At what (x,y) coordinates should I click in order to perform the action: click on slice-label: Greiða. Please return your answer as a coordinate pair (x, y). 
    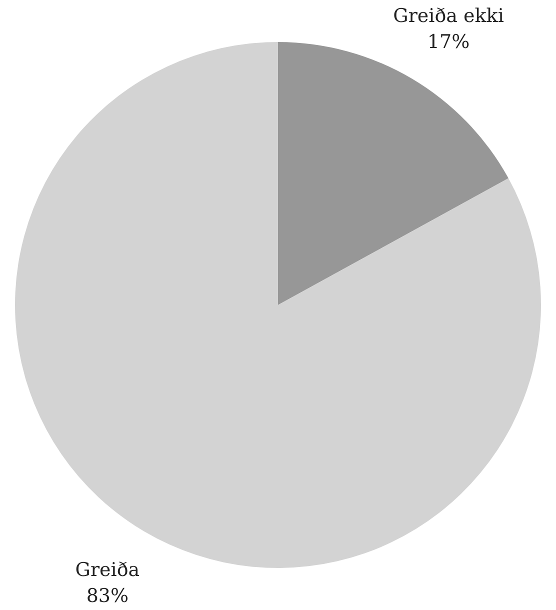
    Looking at the image, I should click on (107, 570).